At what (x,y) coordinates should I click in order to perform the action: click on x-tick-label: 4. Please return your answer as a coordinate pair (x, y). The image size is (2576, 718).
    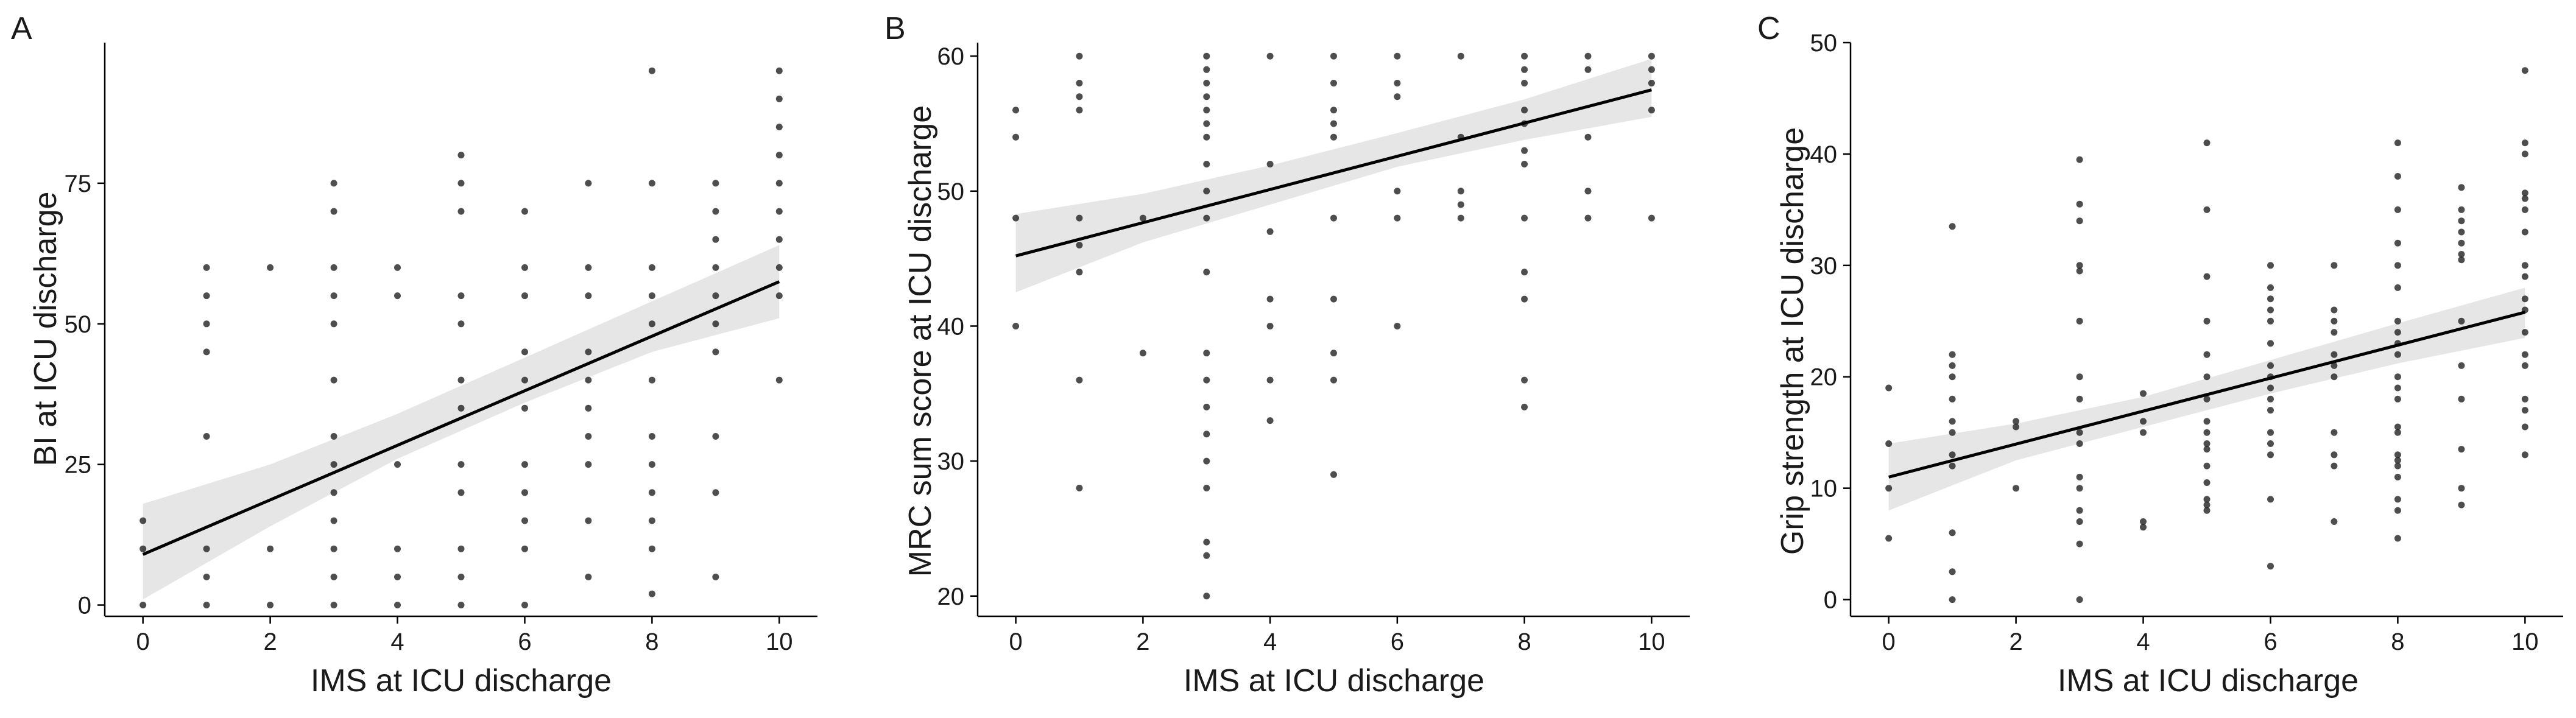
    Looking at the image, I should click on (1270, 642).